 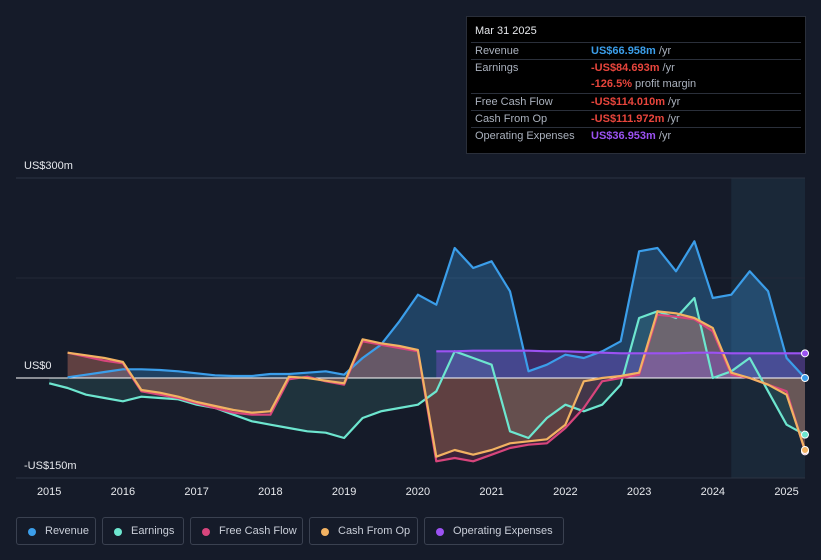 I want to click on tooltip-row-opex: Operating Expenses US$36.953m /yr, so click(x=636, y=136).